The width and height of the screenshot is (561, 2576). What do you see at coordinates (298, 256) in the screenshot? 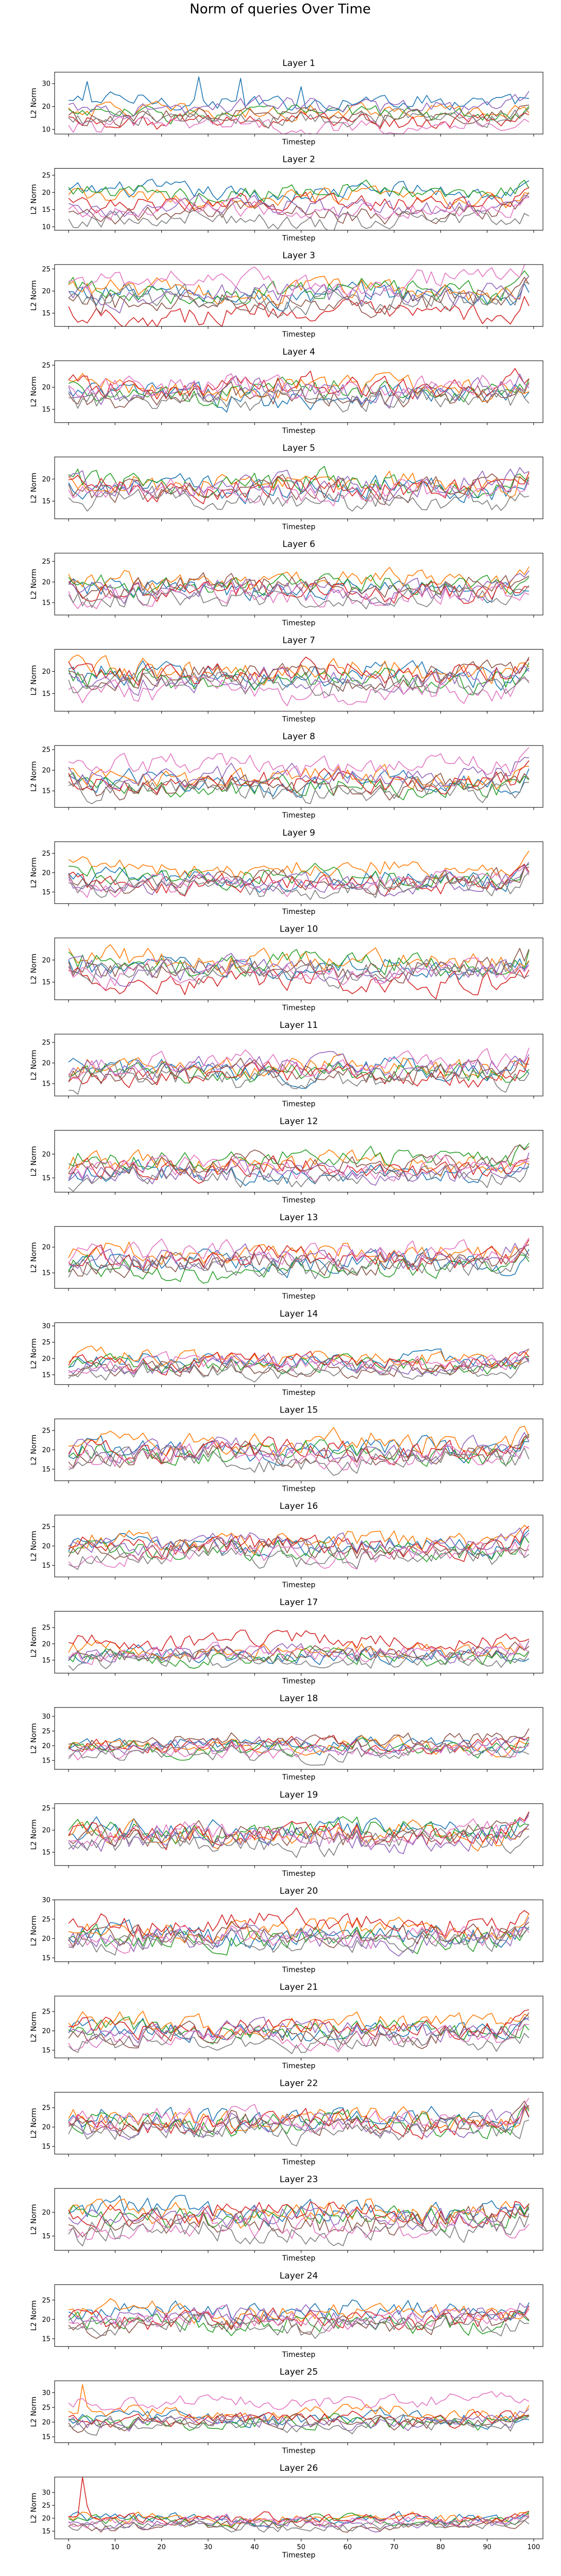
I see `panel-title: Layer 3` at bounding box center [298, 256].